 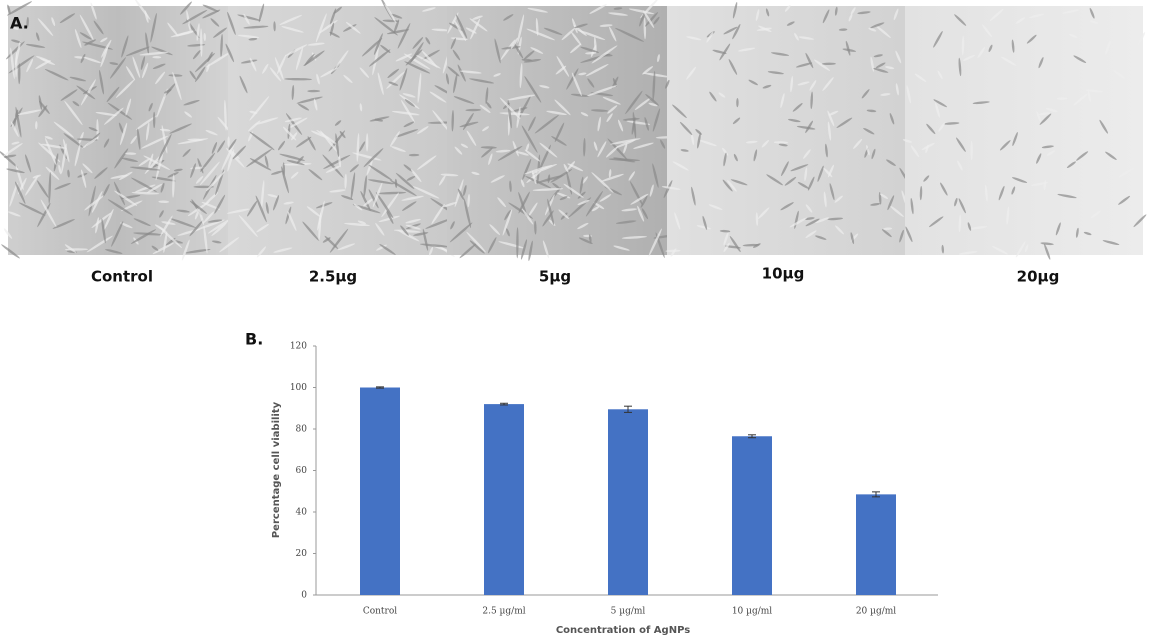 I want to click on micrograph, so click(x=337, y=130).